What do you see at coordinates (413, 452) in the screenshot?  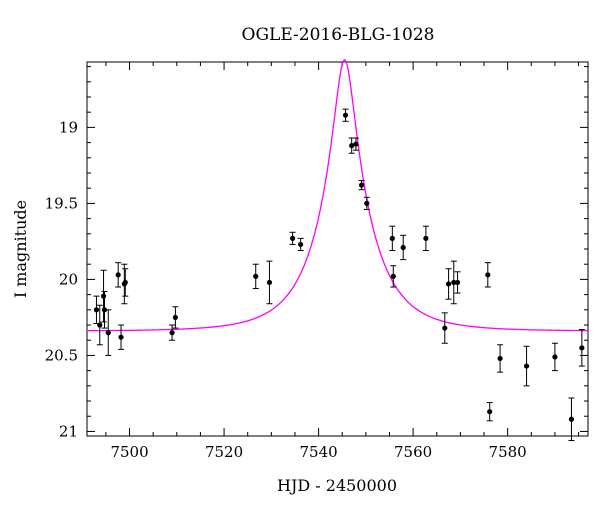 I see `x-tick-label: 7560` at bounding box center [413, 452].